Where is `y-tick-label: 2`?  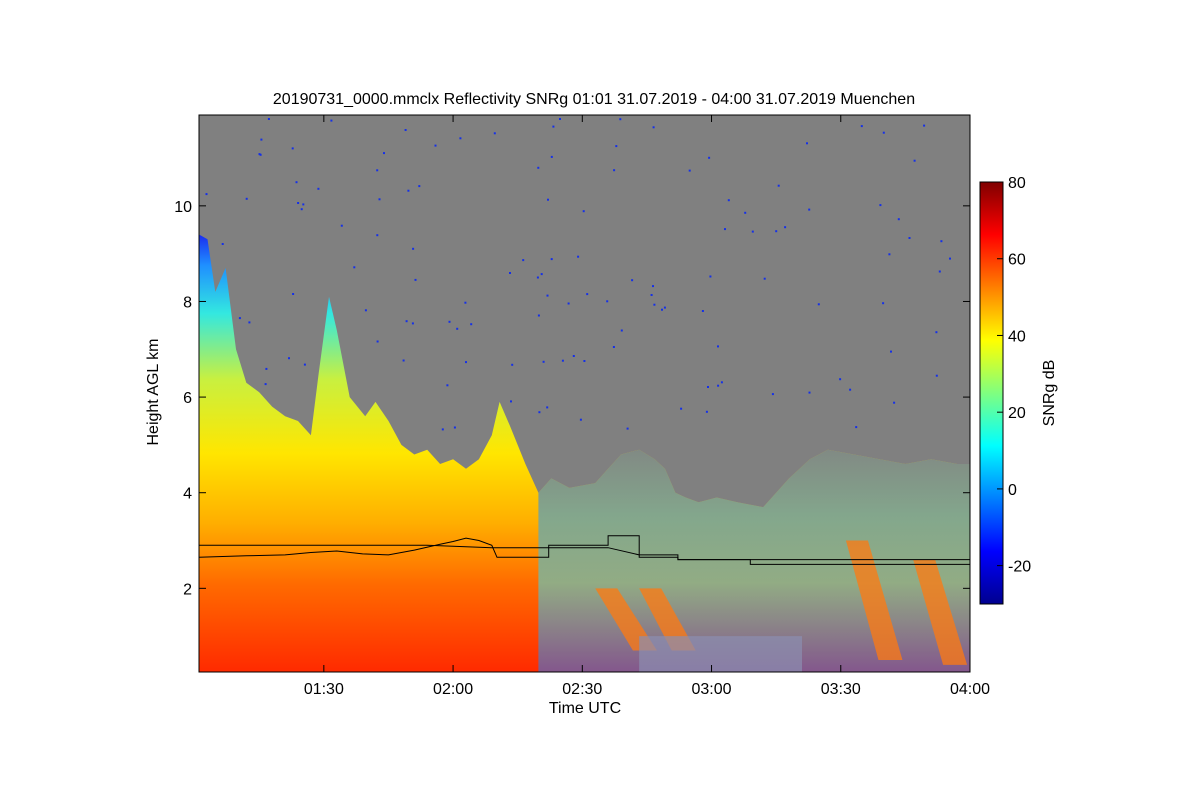 y-tick-label: 2 is located at coordinates (187, 589).